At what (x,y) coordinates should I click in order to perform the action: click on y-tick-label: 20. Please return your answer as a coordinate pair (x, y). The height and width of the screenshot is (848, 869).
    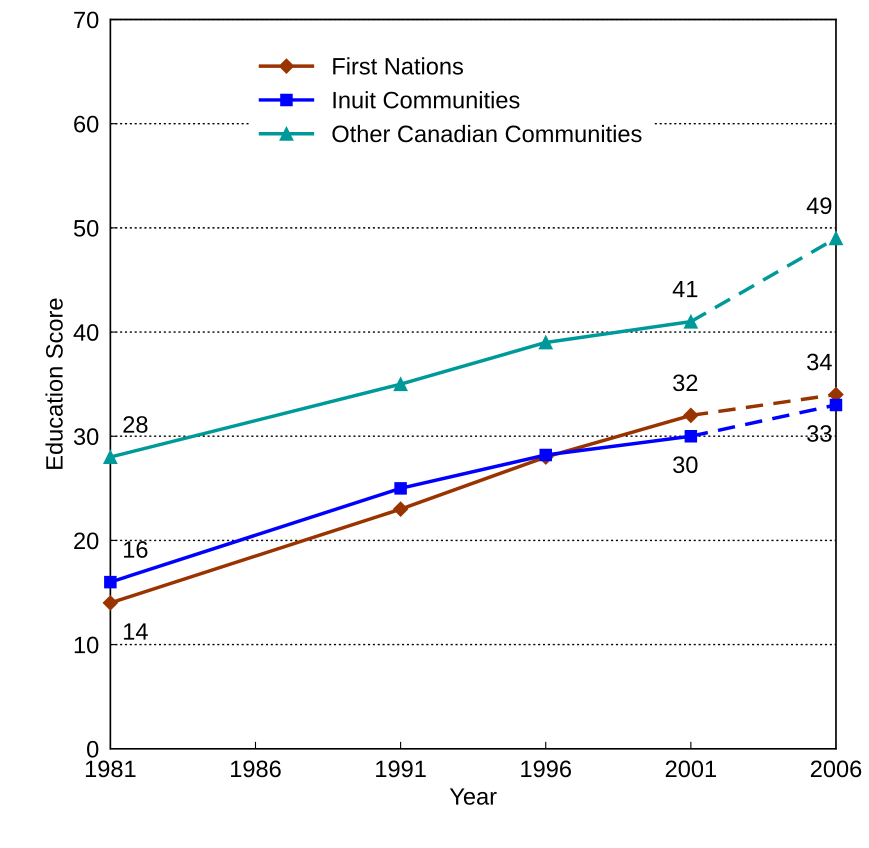
    Looking at the image, I should click on (86, 541).